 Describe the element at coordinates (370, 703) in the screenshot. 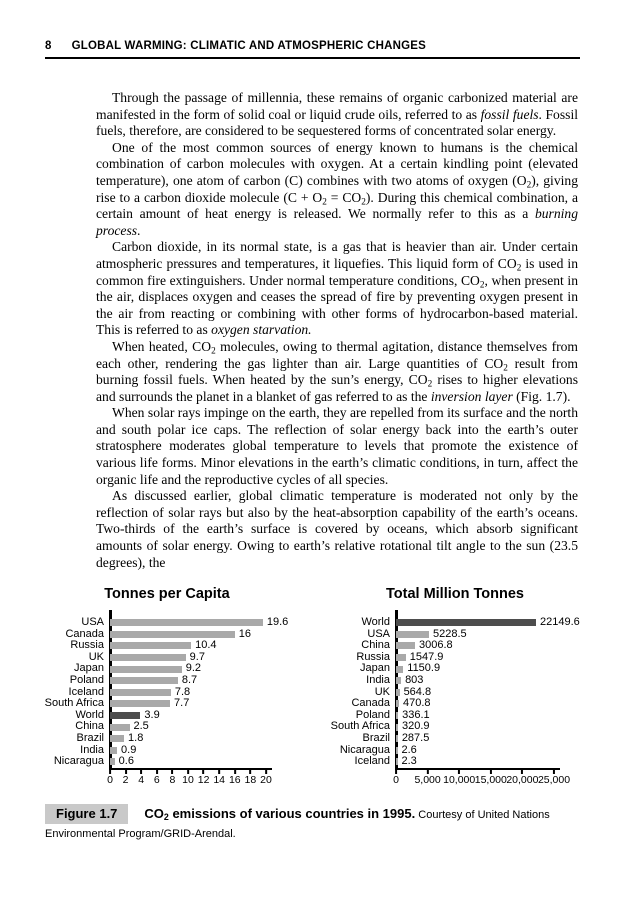

I see `bar-label: Canada` at that location.